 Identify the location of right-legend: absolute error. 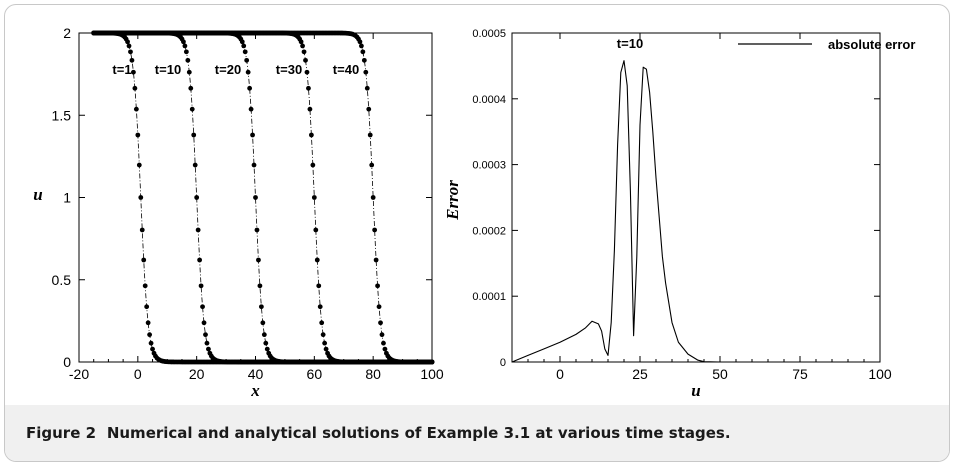
(826, 44).